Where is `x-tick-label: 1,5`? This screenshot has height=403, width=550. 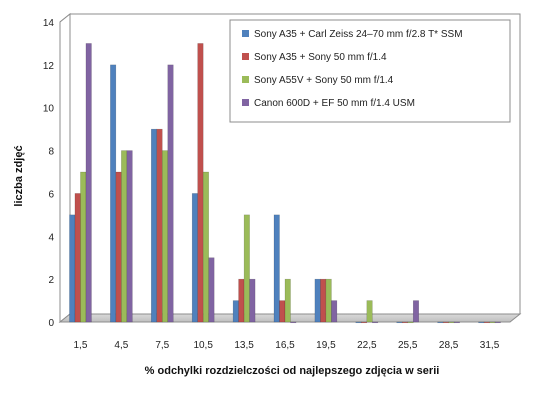 x-tick-label: 1,5 is located at coordinates (81, 345).